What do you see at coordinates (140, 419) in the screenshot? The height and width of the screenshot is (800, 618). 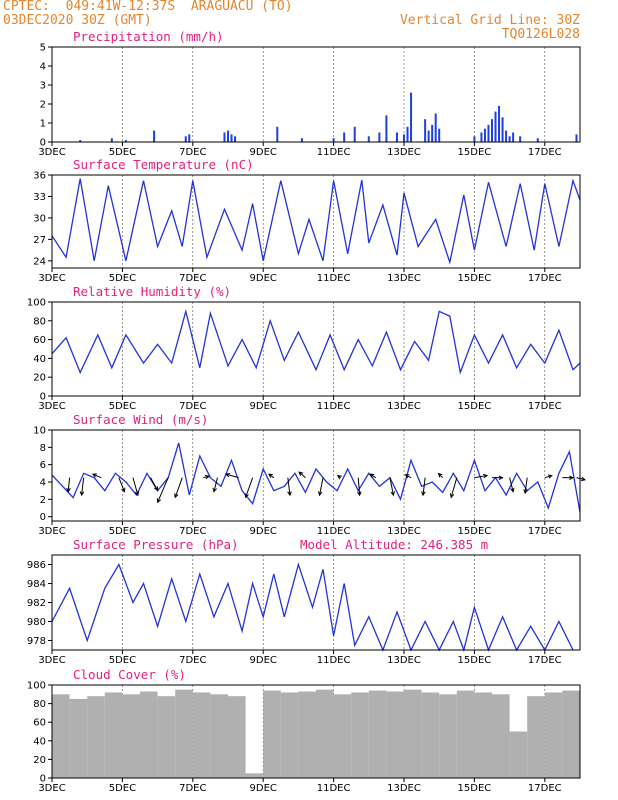 I see `wind-title: Surface Wind (m/s)` at bounding box center [140, 419].